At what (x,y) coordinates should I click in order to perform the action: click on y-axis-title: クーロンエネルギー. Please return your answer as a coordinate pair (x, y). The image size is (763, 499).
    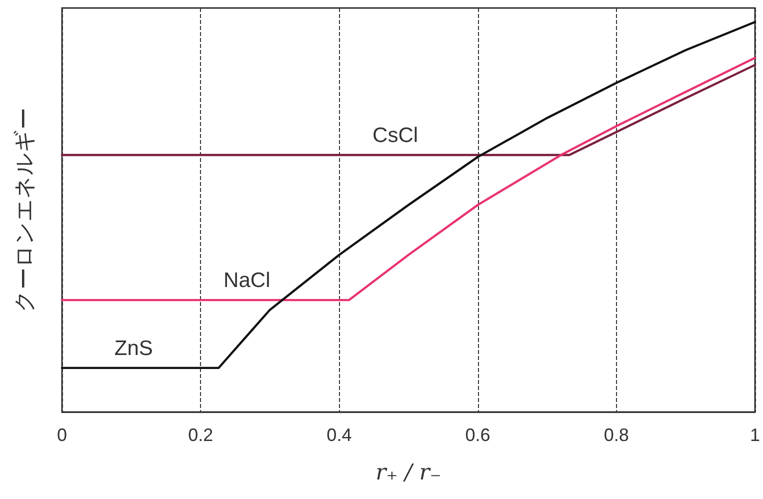
    Looking at the image, I should click on (25, 210).